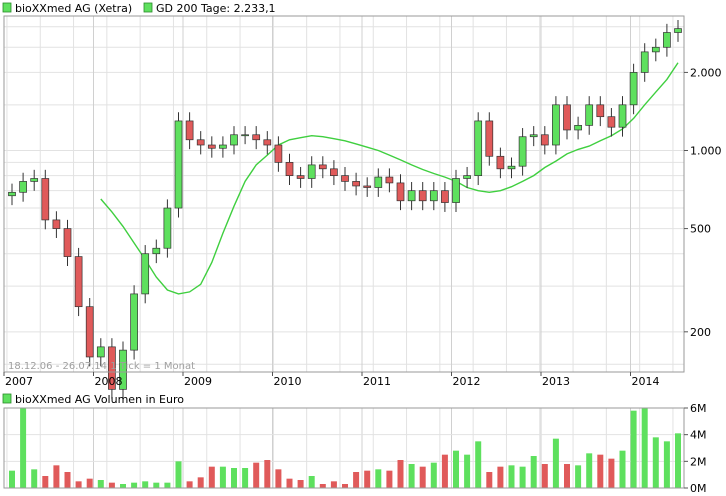 This screenshot has height=496, width=726. Describe the element at coordinates (288, 381) in the screenshot. I see `x-tick-label: 2010` at that location.